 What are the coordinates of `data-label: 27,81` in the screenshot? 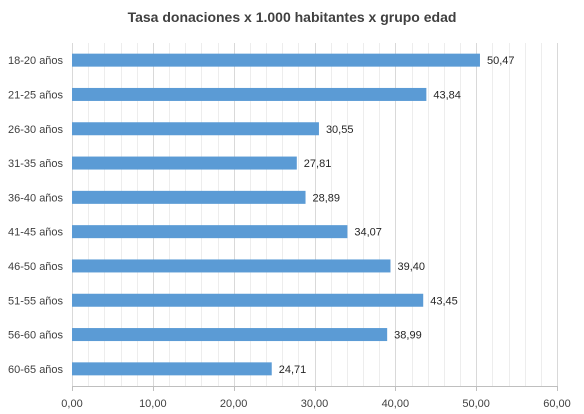 It's located at (318, 164).